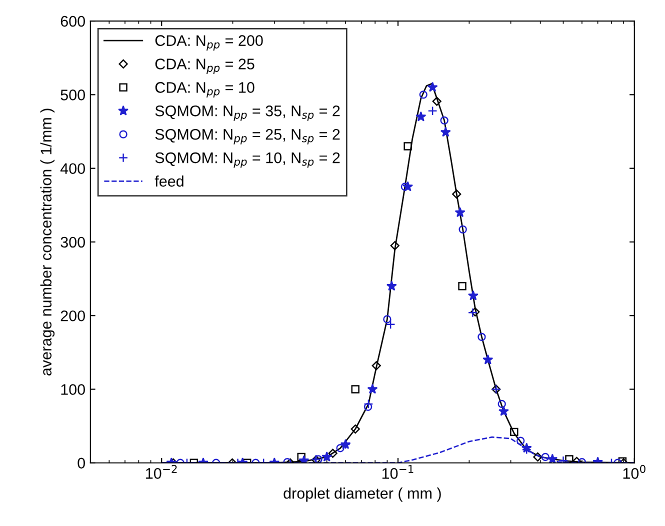 The image size is (665, 526). What do you see at coordinates (161, 471) in the screenshot?
I see `x-tick-label: 10$^{−2}$` at bounding box center [161, 471].